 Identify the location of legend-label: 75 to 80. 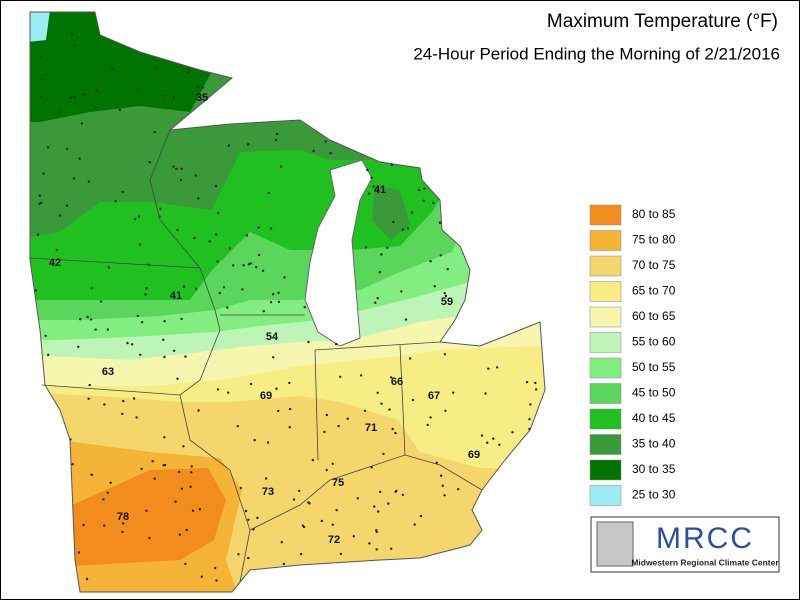
(654, 240).